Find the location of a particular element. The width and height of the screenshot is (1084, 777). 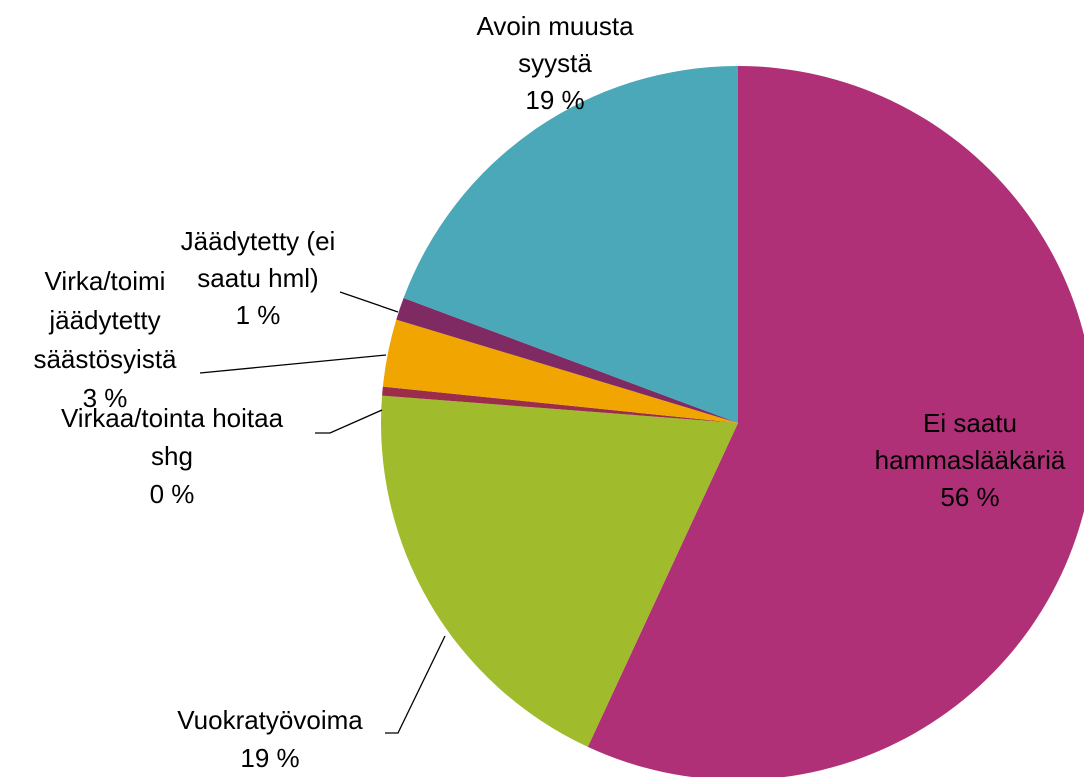

slice-value-label: 1 % is located at coordinates (258, 315).